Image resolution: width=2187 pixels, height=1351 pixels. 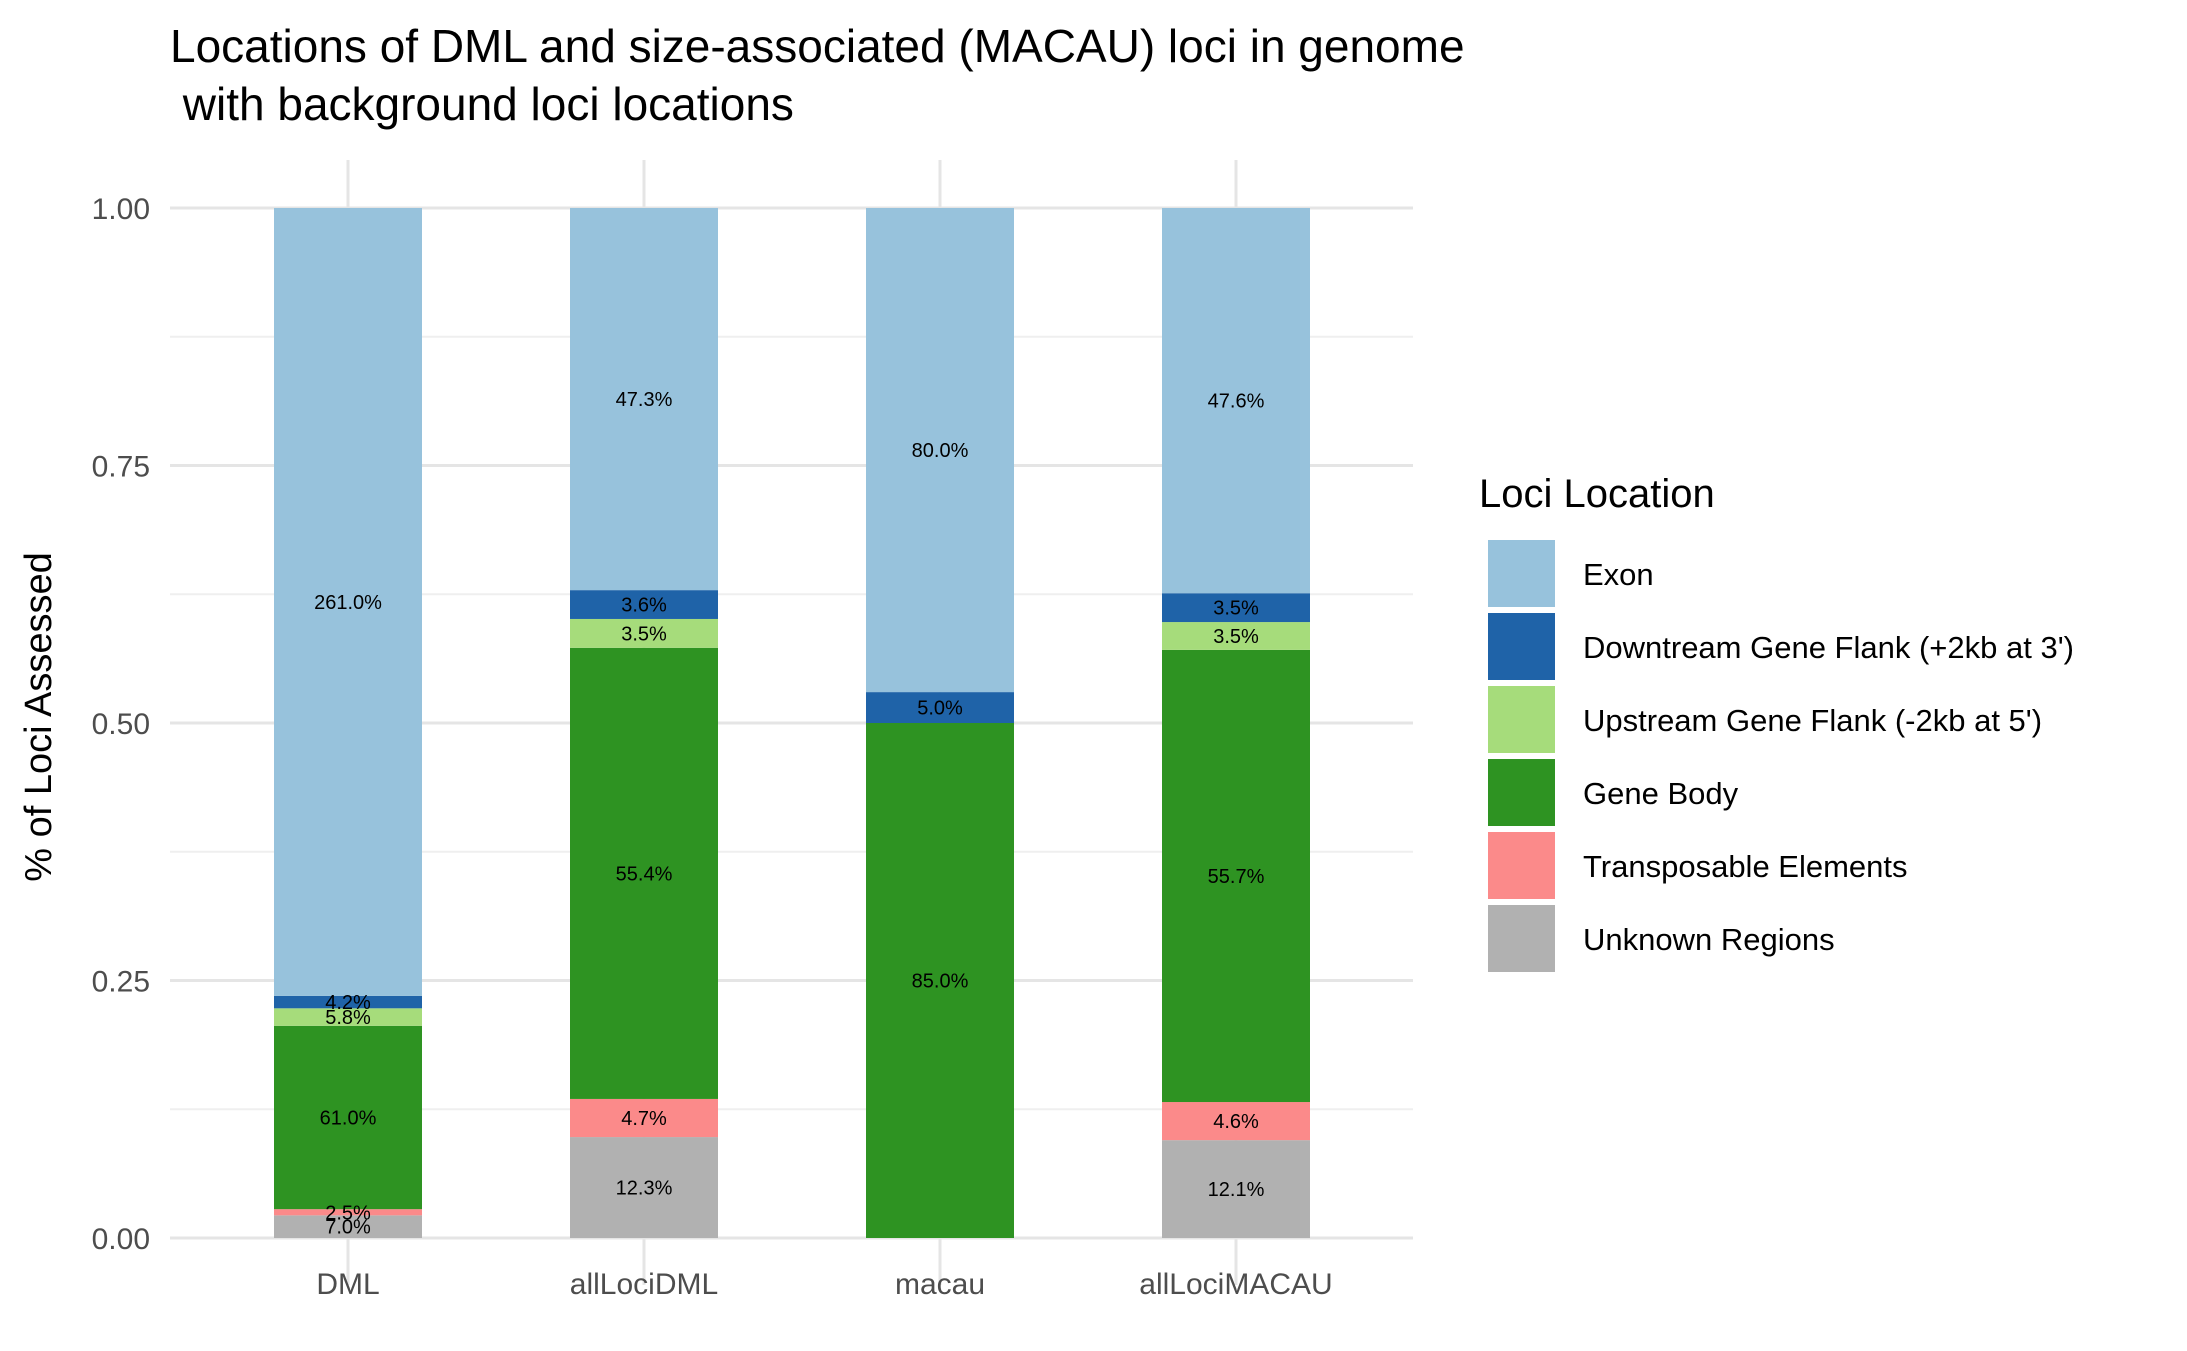 What do you see at coordinates (940, 1284) in the screenshot?
I see `x-tick-label: macau` at bounding box center [940, 1284].